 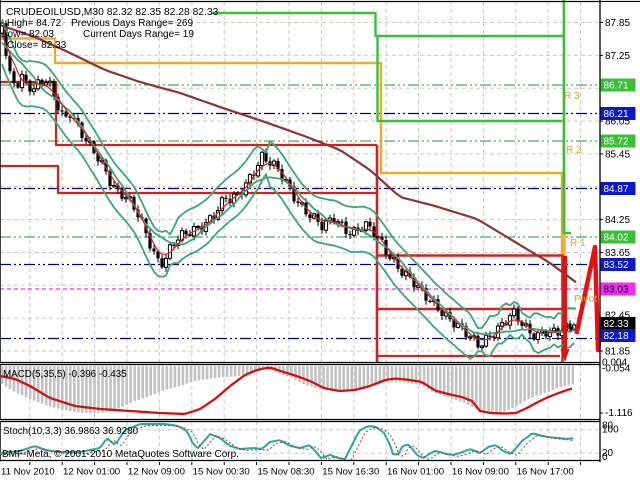 What do you see at coordinates (28, 472) in the screenshot?
I see `svg-text: 11 Nov 2010` at bounding box center [28, 472].